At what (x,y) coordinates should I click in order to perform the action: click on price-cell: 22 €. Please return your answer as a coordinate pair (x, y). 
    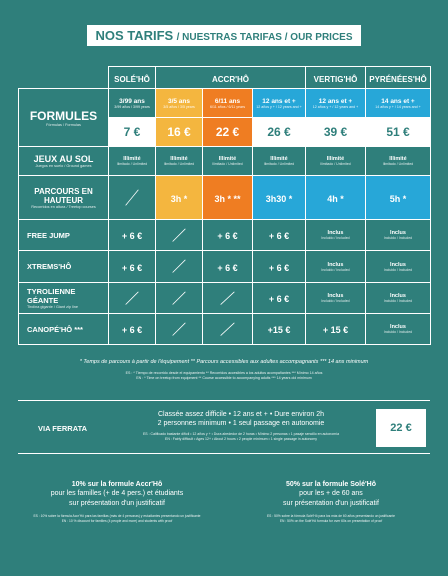
    Looking at the image, I should click on (227, 132).